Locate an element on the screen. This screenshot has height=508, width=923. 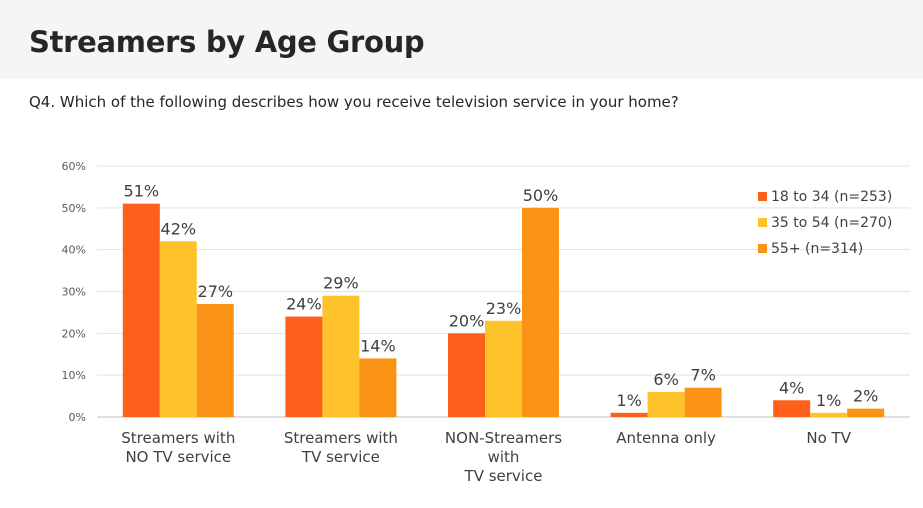
y-tick-label: 50% is located at coordinates (74, 208).